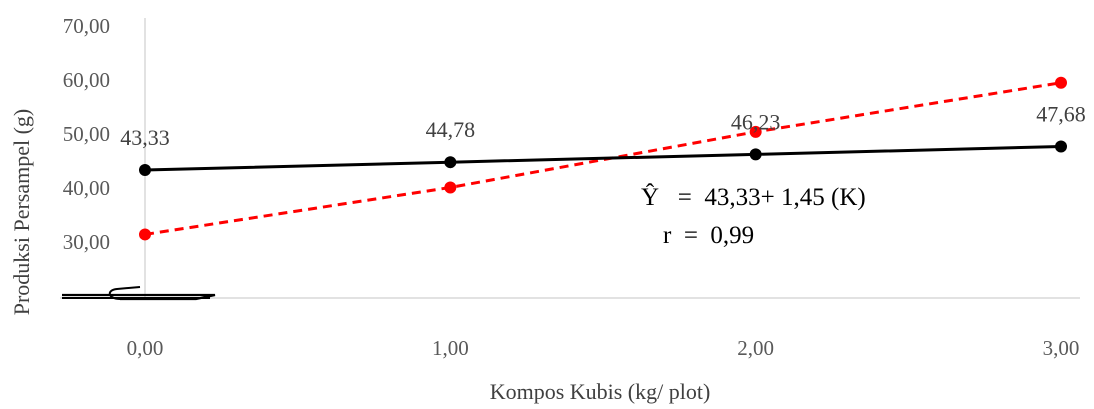 This screenshot has width=1094, height=409. Describe the element at coordinates (708, 235) in the screenshot. I see `correlation-coefficient: r = 0,99` at that location.